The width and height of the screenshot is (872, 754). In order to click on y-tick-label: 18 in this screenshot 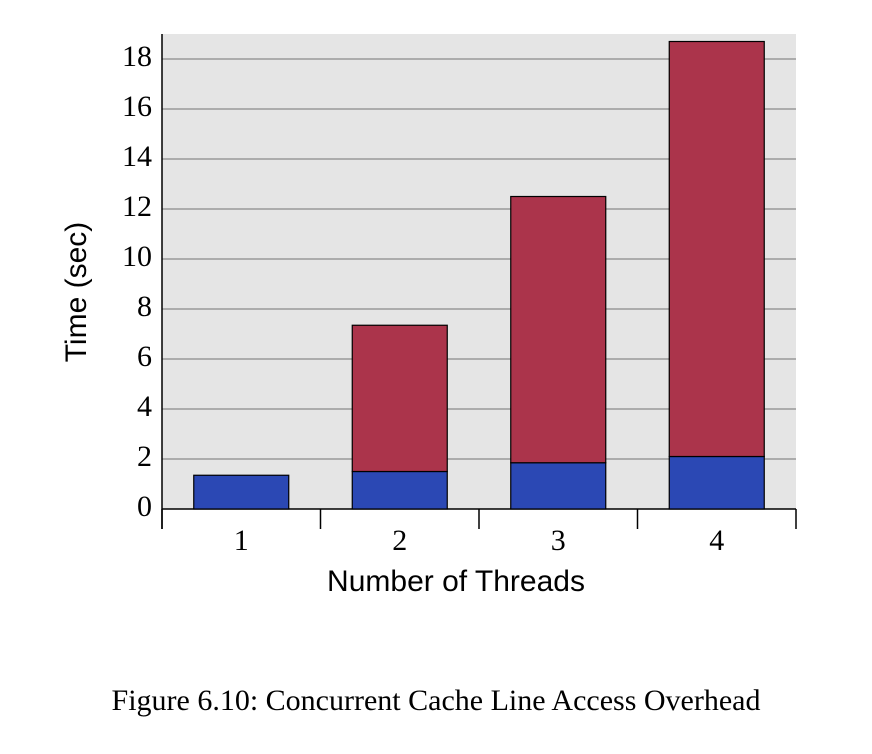, I will do `click(137, 56)`.